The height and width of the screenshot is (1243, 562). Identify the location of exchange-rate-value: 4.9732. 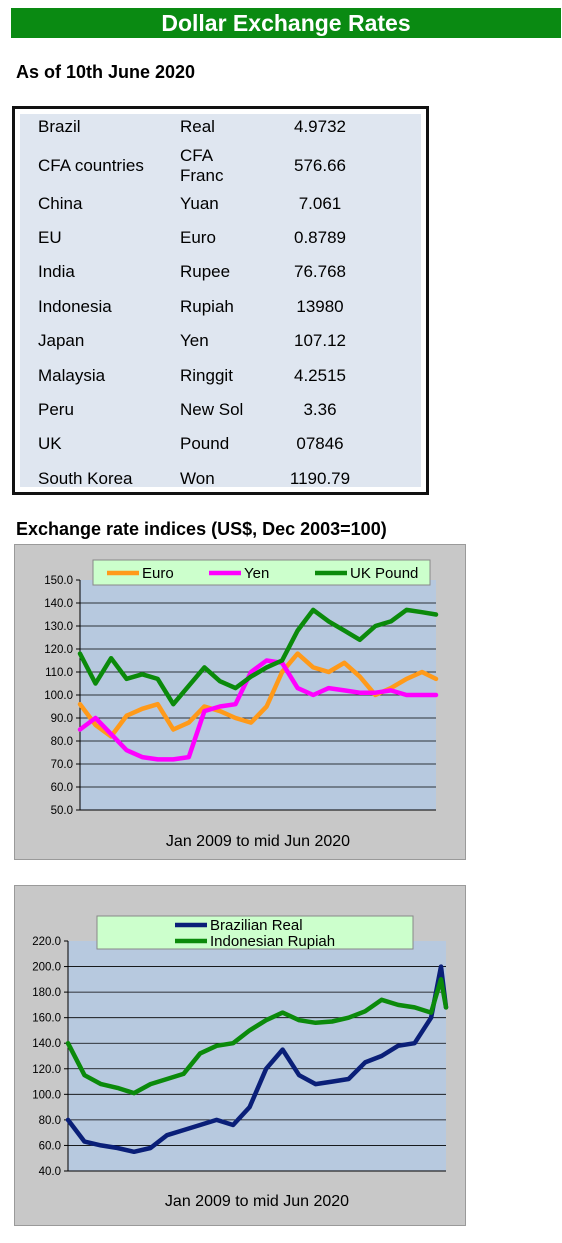
(320, 126).